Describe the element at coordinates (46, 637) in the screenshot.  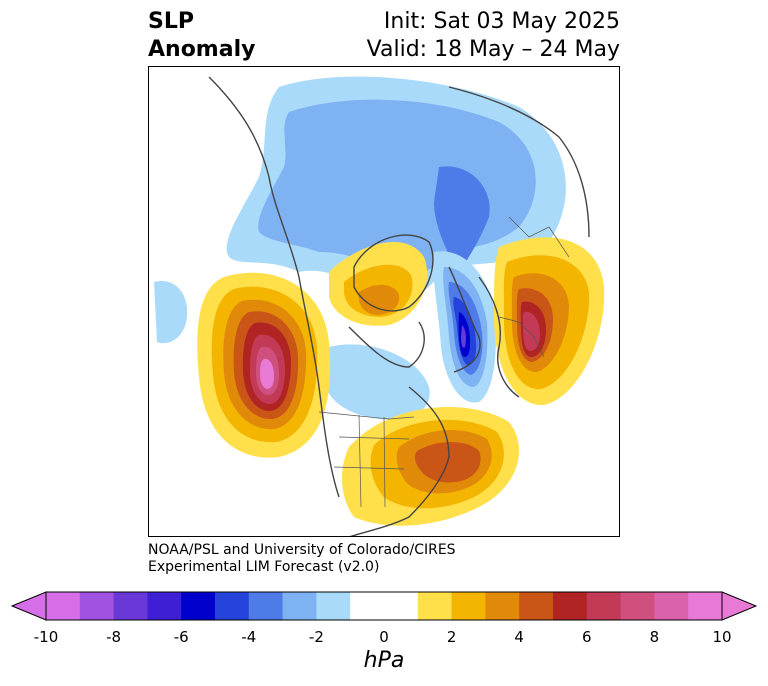
I see `colorbar-tick-label: -10` at that location.